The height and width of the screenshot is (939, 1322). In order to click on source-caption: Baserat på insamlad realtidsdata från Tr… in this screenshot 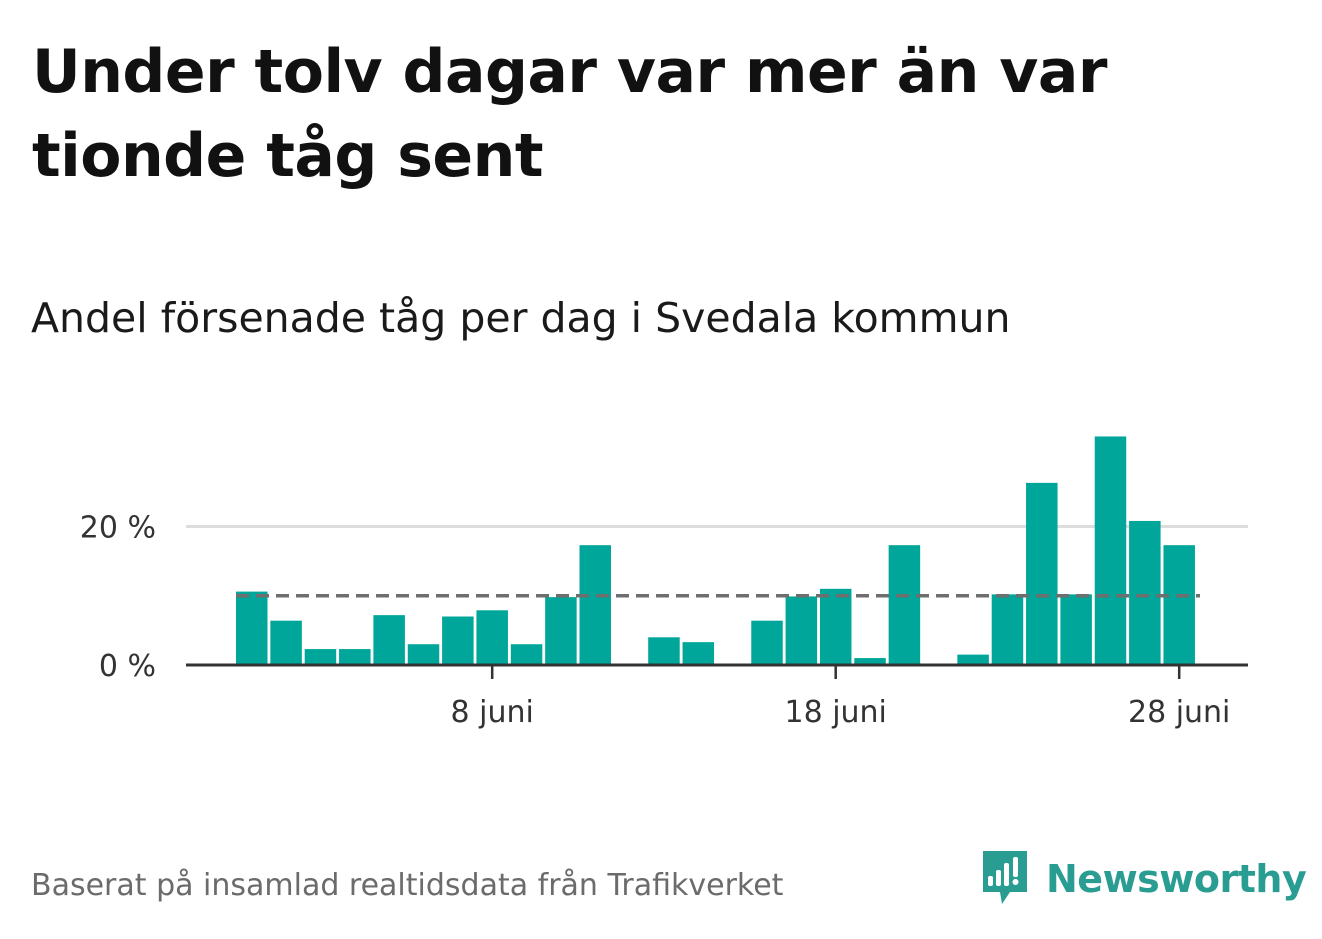, I will do `click(407, 885)`.